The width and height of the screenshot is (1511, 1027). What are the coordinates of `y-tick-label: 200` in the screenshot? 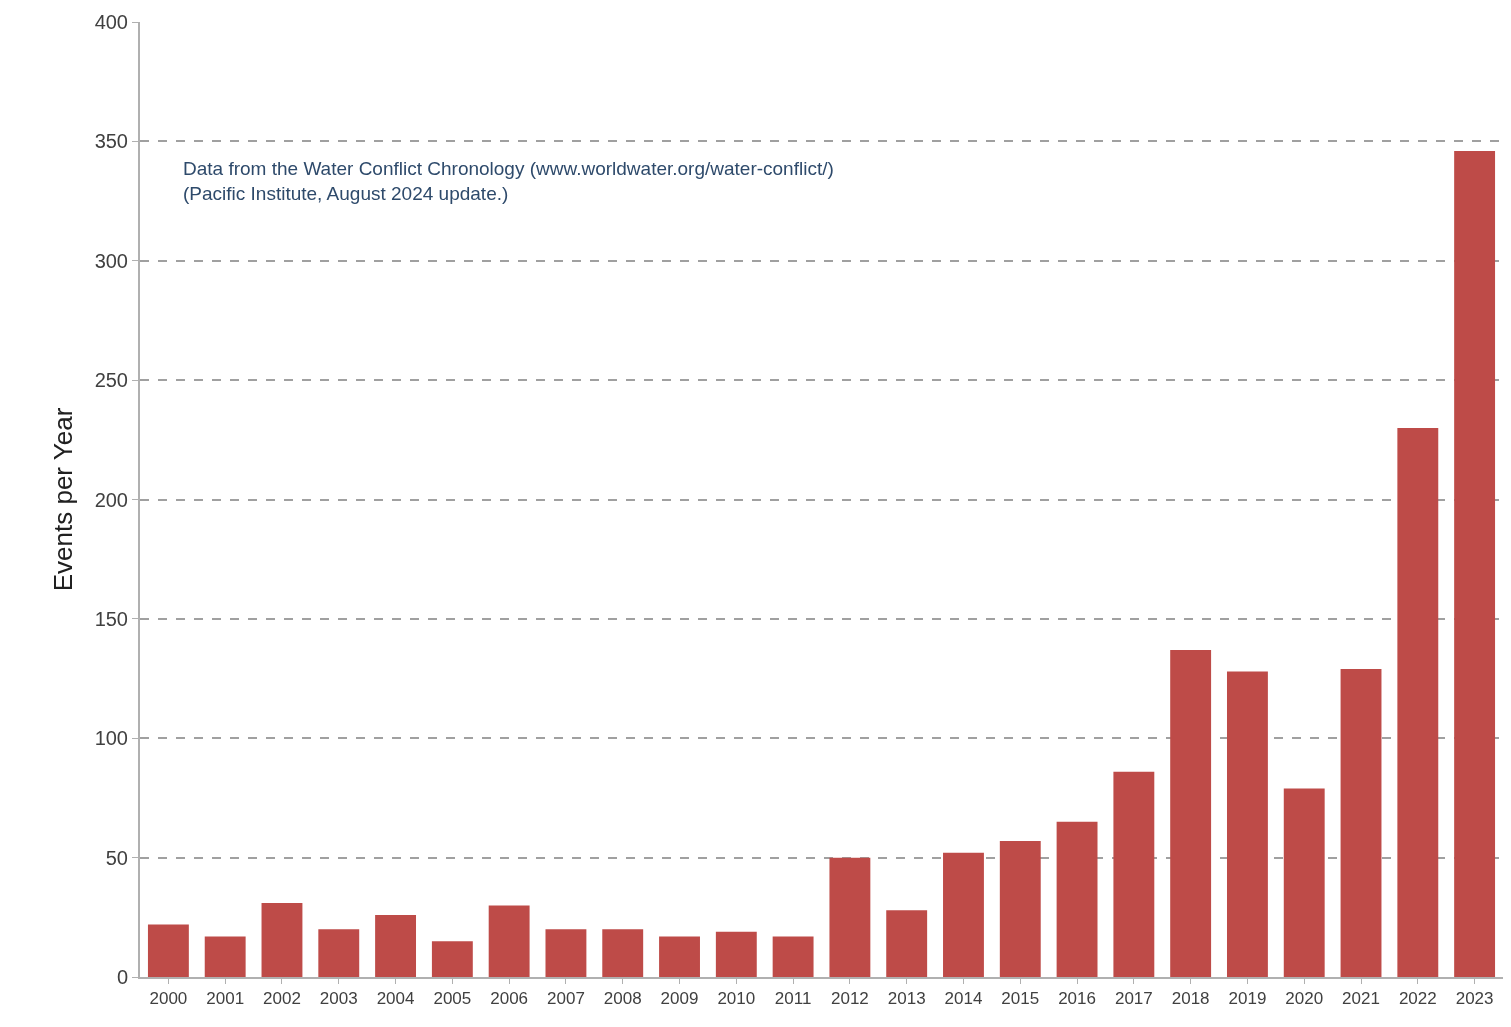 It's located at (111, 499).